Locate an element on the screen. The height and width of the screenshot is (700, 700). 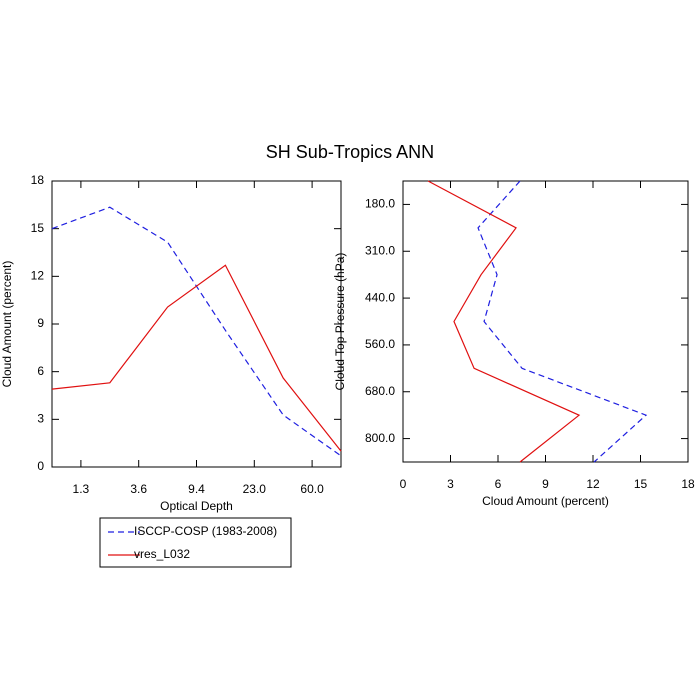
y-tick-label: 6 is located at coordinates (40, 371).